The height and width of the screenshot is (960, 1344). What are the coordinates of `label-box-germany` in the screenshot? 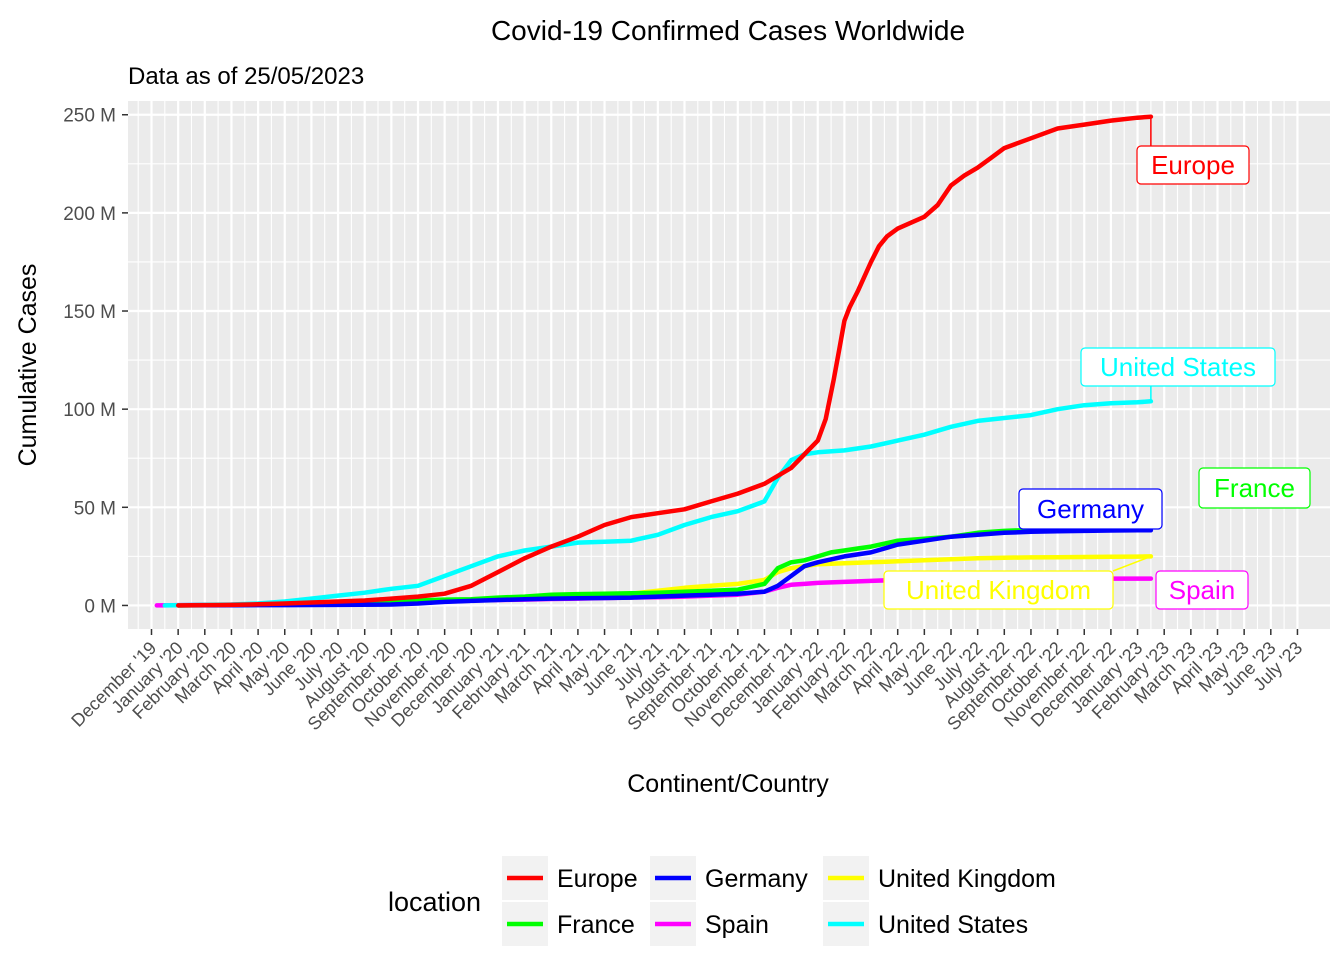 It's located at (1090, 509).